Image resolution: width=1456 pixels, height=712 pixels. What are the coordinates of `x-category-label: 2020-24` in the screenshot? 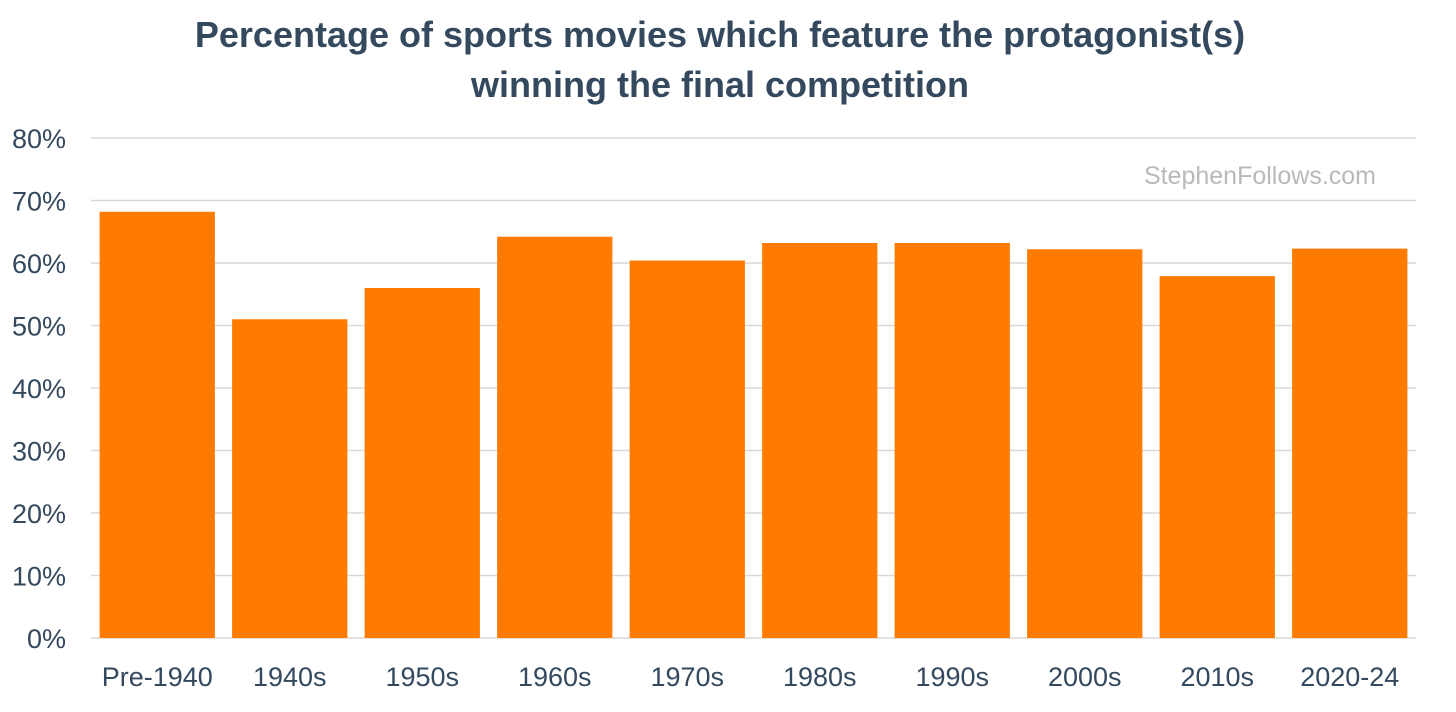 It's located at (1349, 677).